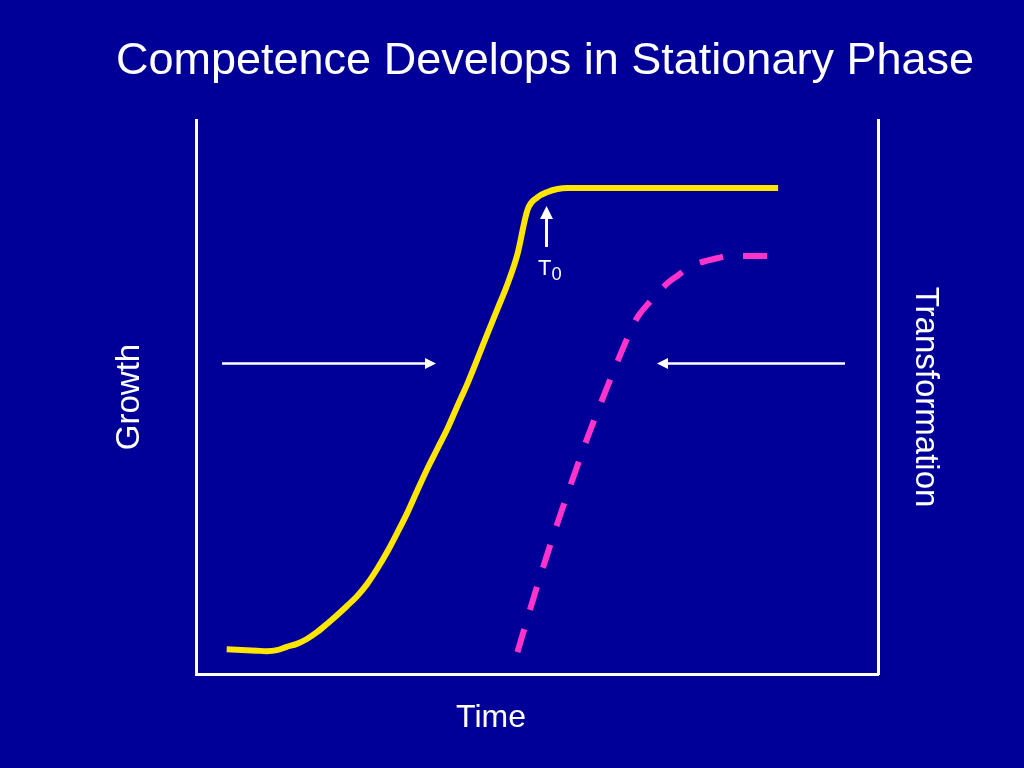 The height and width of the screenshot is (768, 1024). Describe the element at coordinates (550, 270) in the screenshot. I see `annotation: T$_{0}$` at that location.